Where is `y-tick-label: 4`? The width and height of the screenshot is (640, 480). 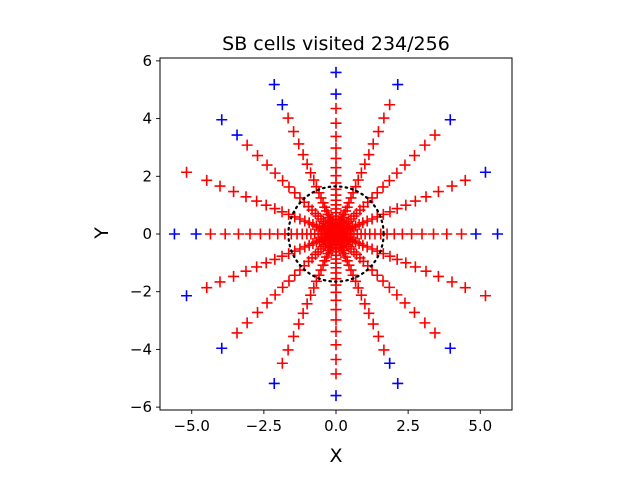 y-tick-label: 4 is located at coordinates (147, 119).